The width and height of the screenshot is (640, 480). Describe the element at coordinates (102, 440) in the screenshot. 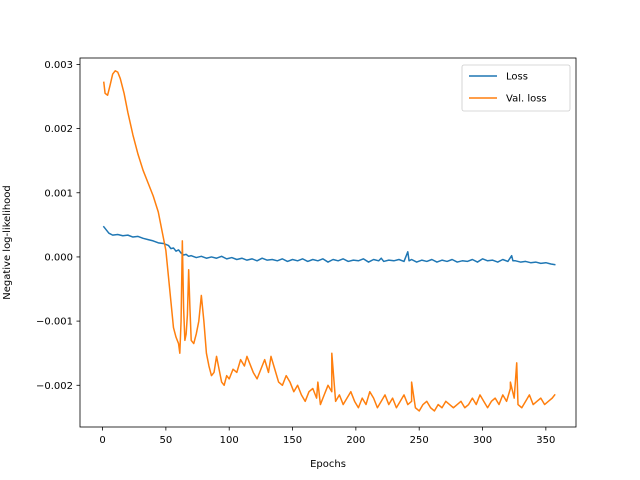

I see `x-tick-label: 0` at that location.